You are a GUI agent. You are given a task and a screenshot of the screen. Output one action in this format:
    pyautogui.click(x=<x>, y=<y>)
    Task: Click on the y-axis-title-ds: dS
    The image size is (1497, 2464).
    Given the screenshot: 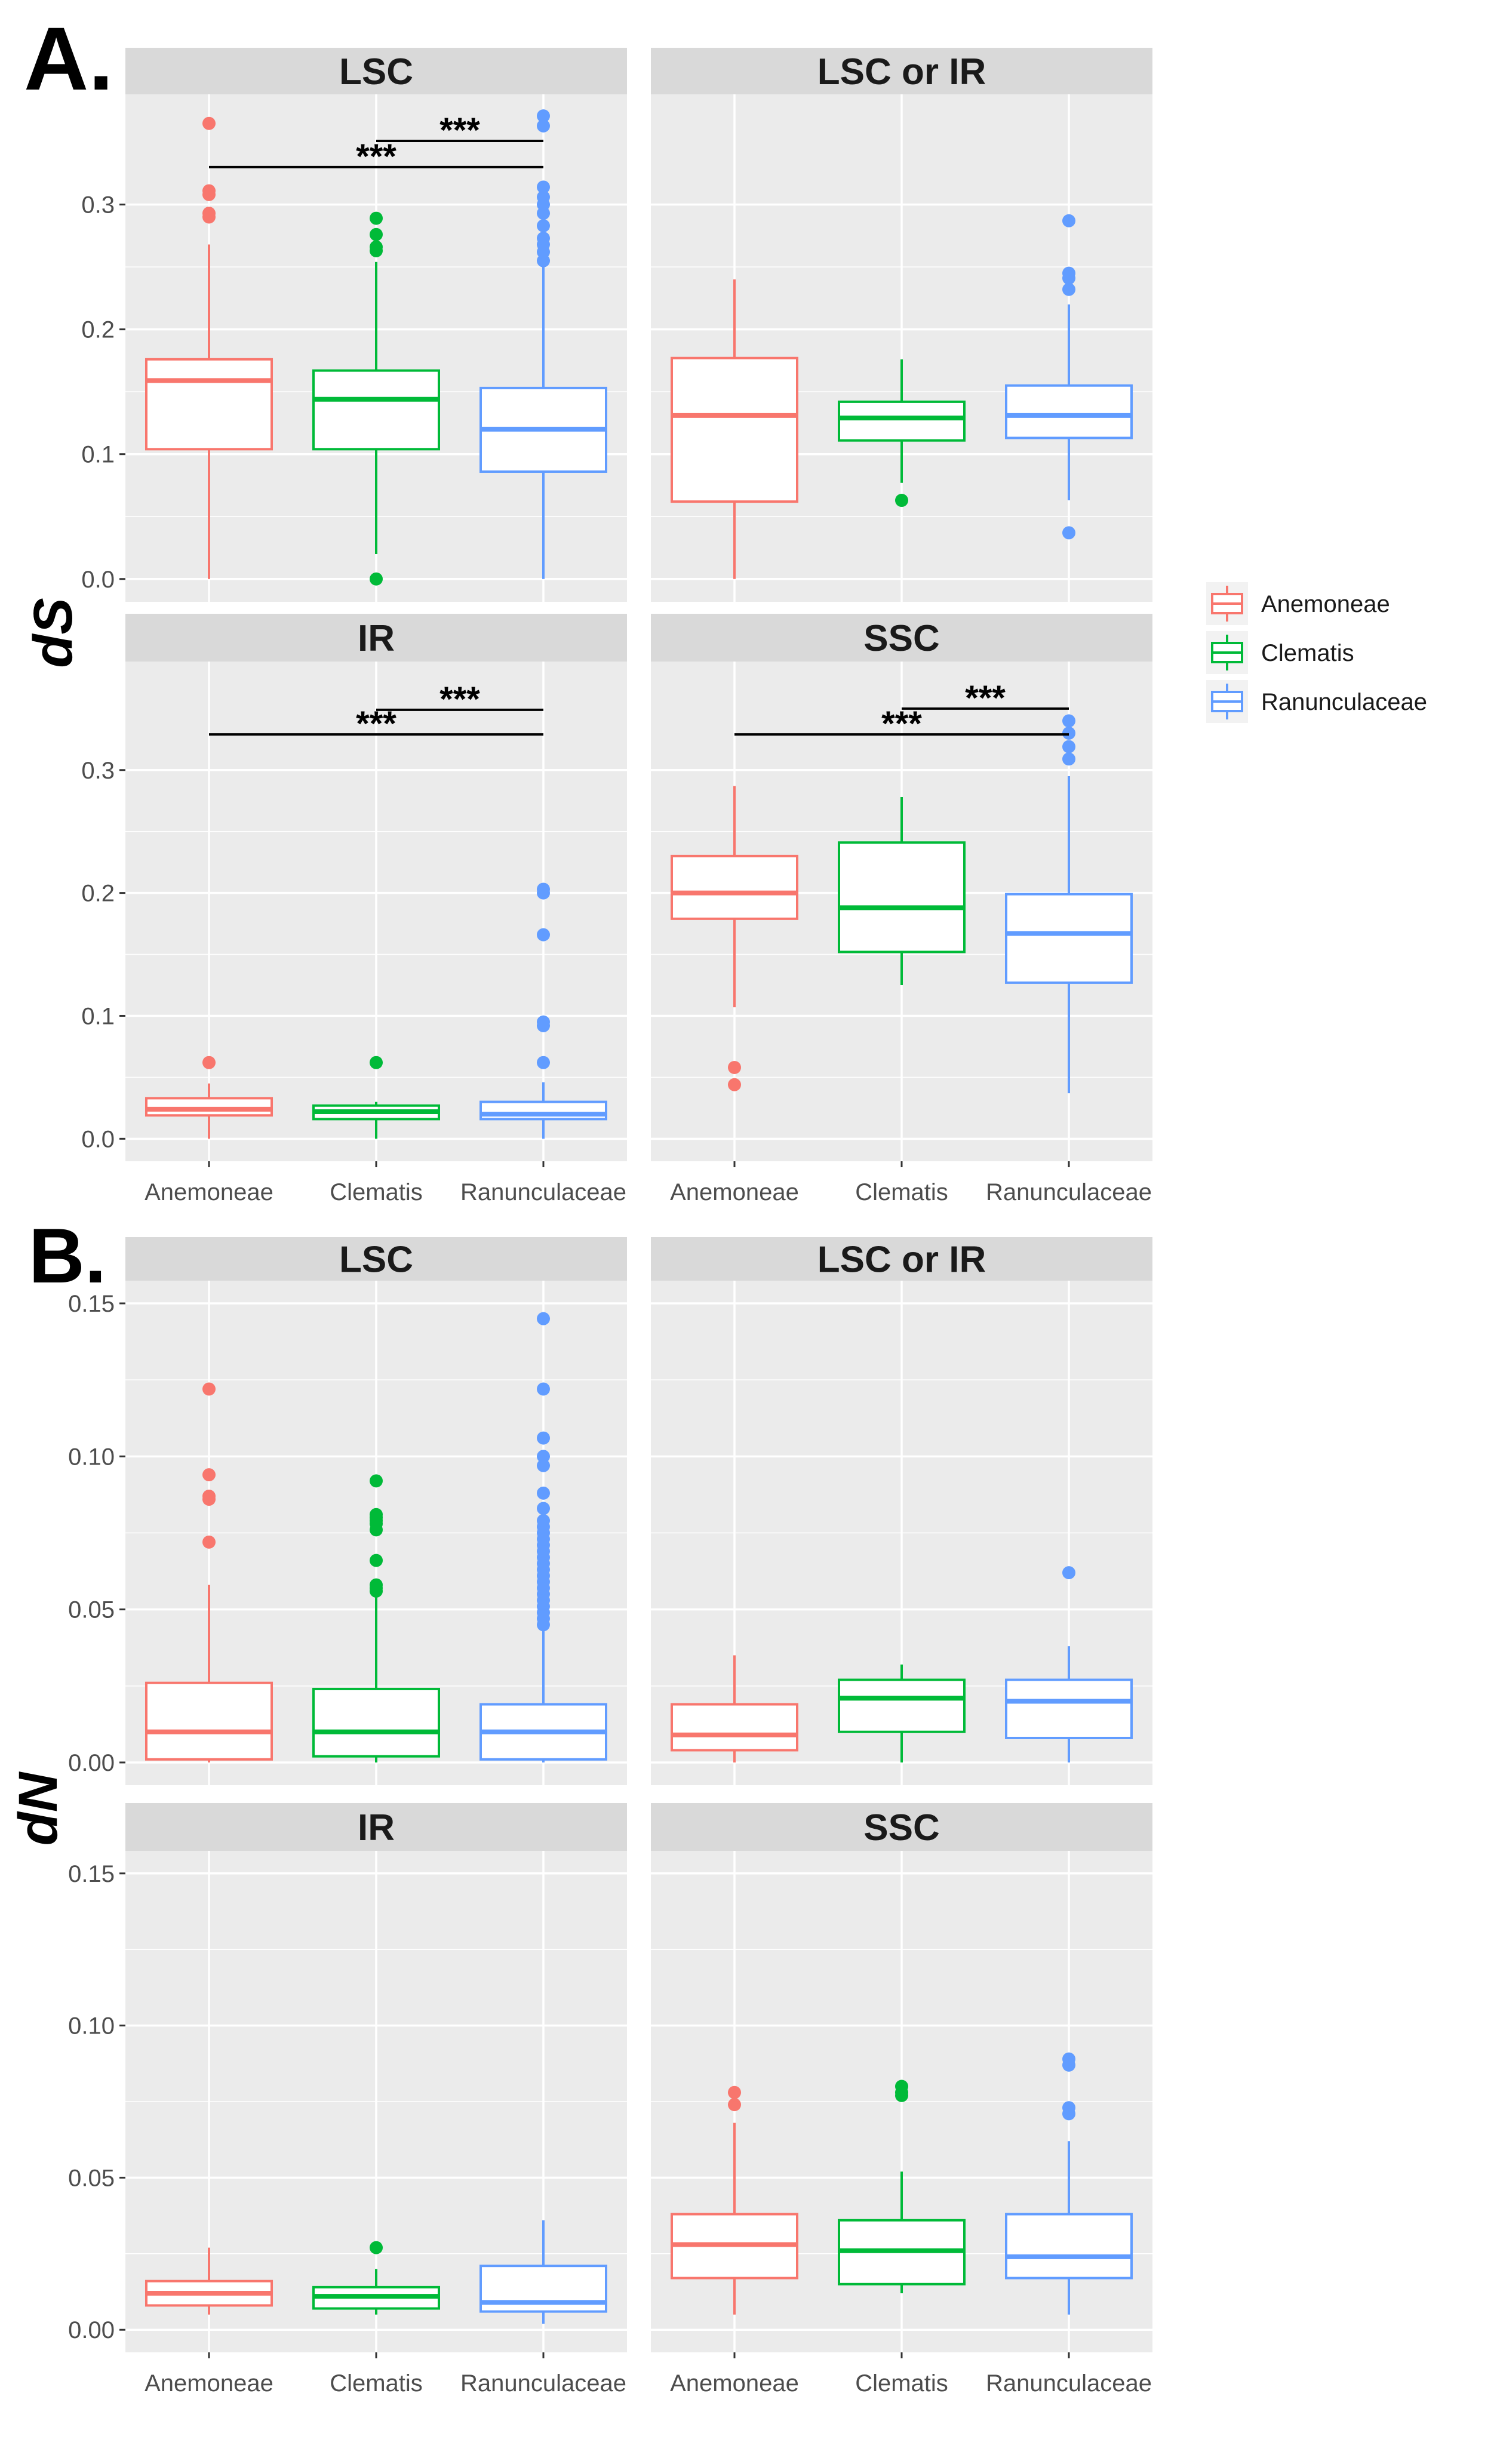 What is the action you would take?
    pyautogui.click(x=54, y=633)
    